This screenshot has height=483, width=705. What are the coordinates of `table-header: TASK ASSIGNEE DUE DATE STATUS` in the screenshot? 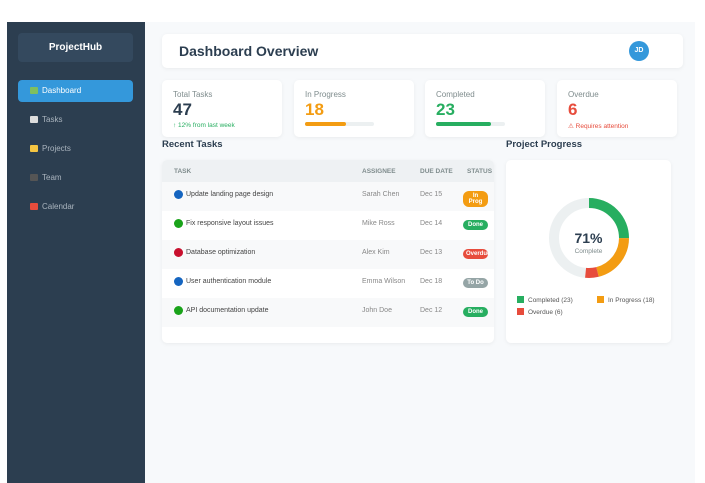 It's located at (328, 171).